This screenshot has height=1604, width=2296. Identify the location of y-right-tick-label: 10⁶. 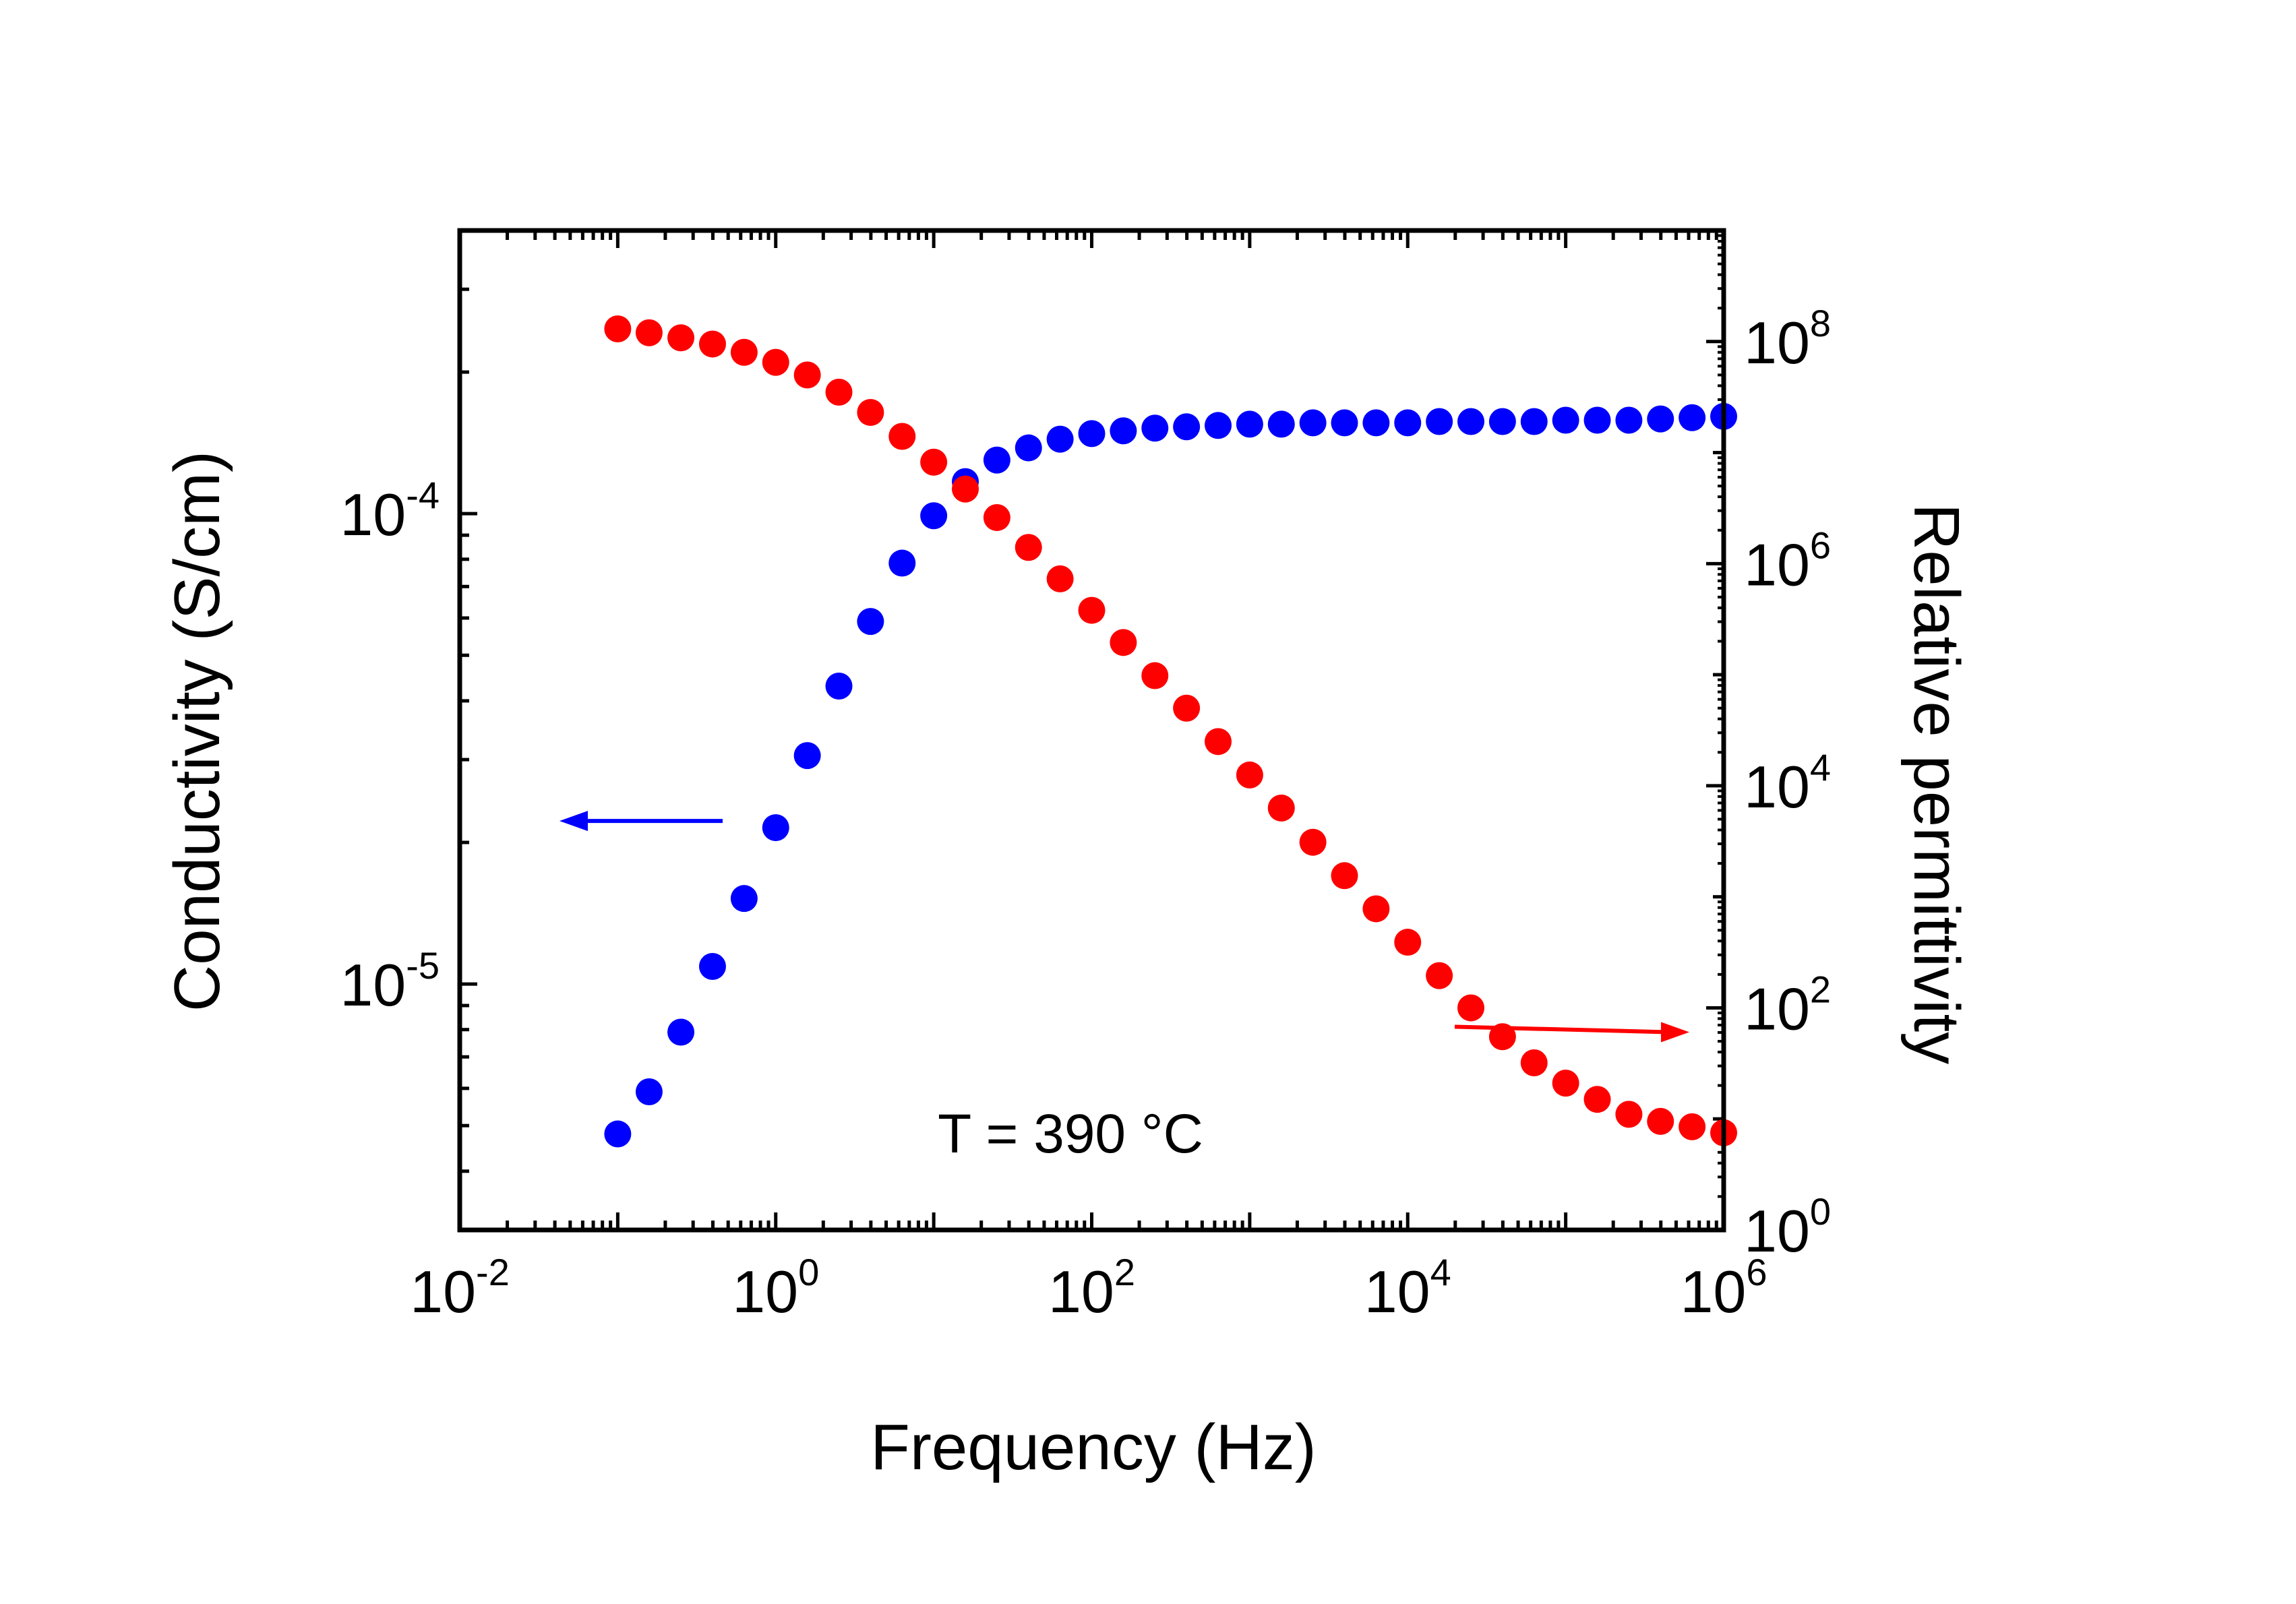
(1787, 561).